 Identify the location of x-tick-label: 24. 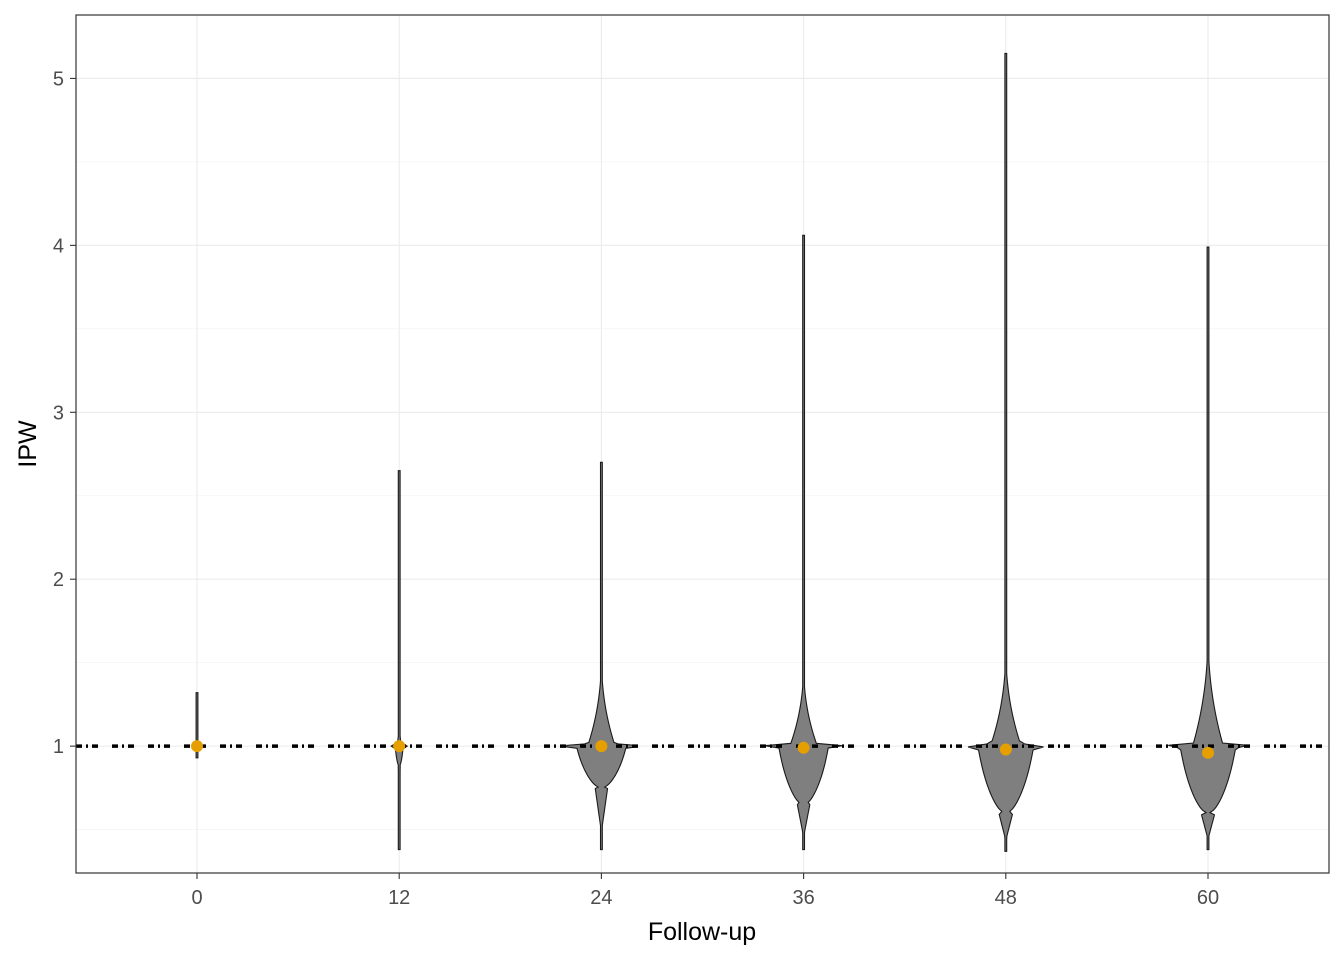
(601, 898).